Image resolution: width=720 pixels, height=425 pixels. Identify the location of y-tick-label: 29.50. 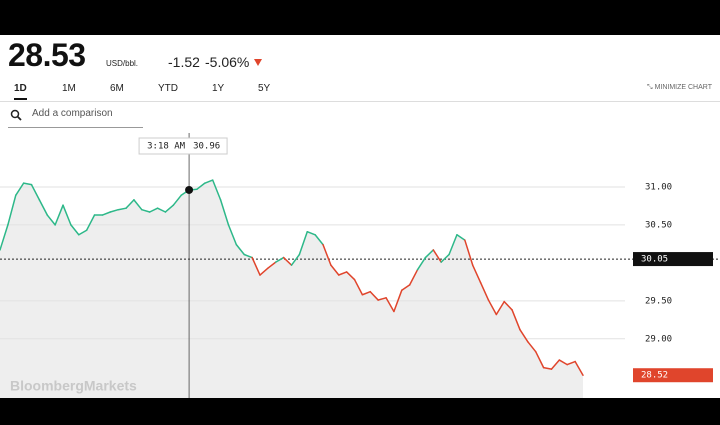
(658, 301).